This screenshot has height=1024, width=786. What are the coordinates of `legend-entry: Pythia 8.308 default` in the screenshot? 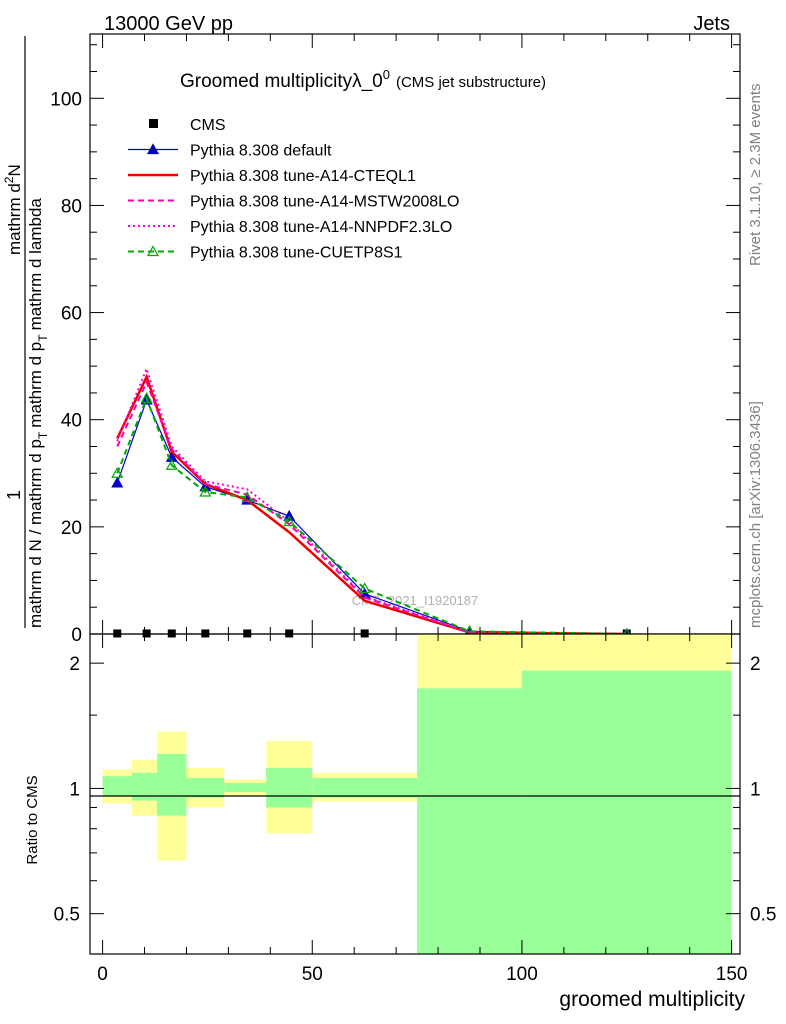 It's located at (230, 151).